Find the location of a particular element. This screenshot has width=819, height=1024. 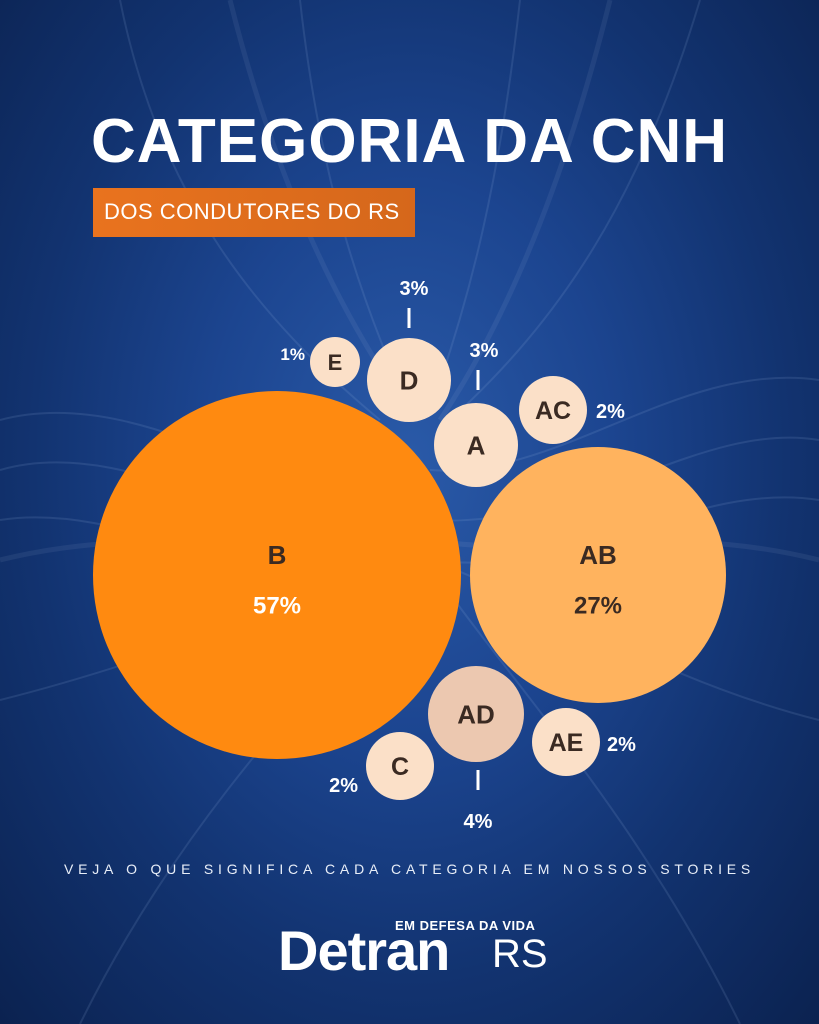

bubble-ab-value-label: 27% is located at coordinates (598, 605).